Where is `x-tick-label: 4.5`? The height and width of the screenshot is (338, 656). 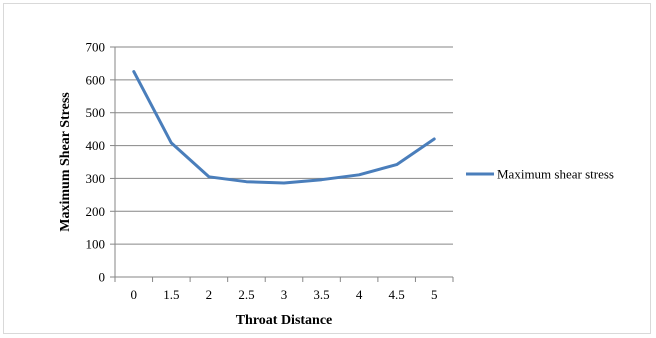 x-tick-label: 4.5 is located at coordinates (397, 294).